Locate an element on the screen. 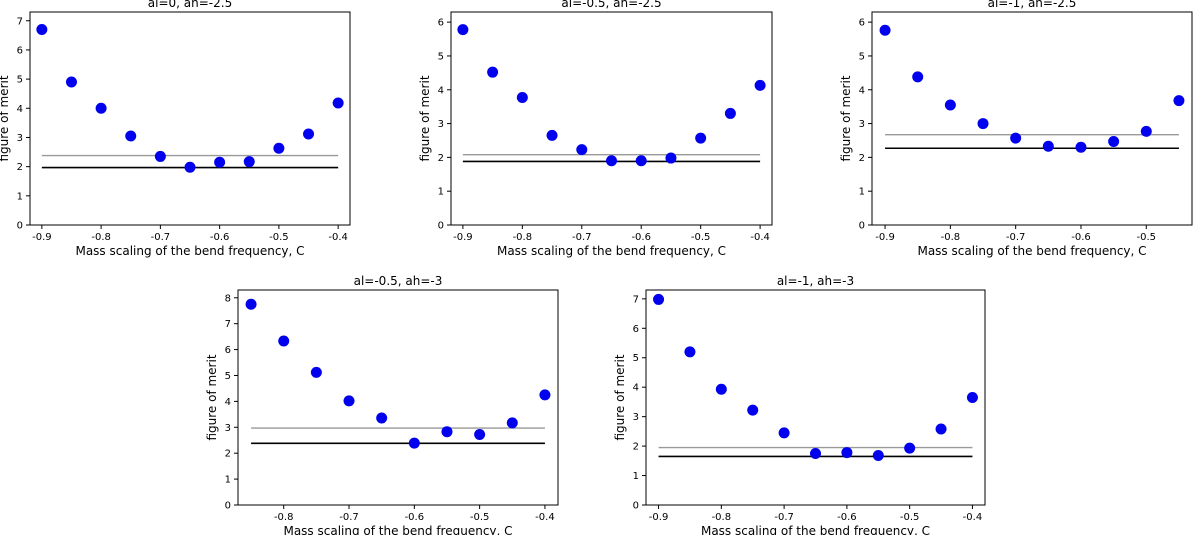  x-tick-label: -0.7 is located at coordinates (784, 517).